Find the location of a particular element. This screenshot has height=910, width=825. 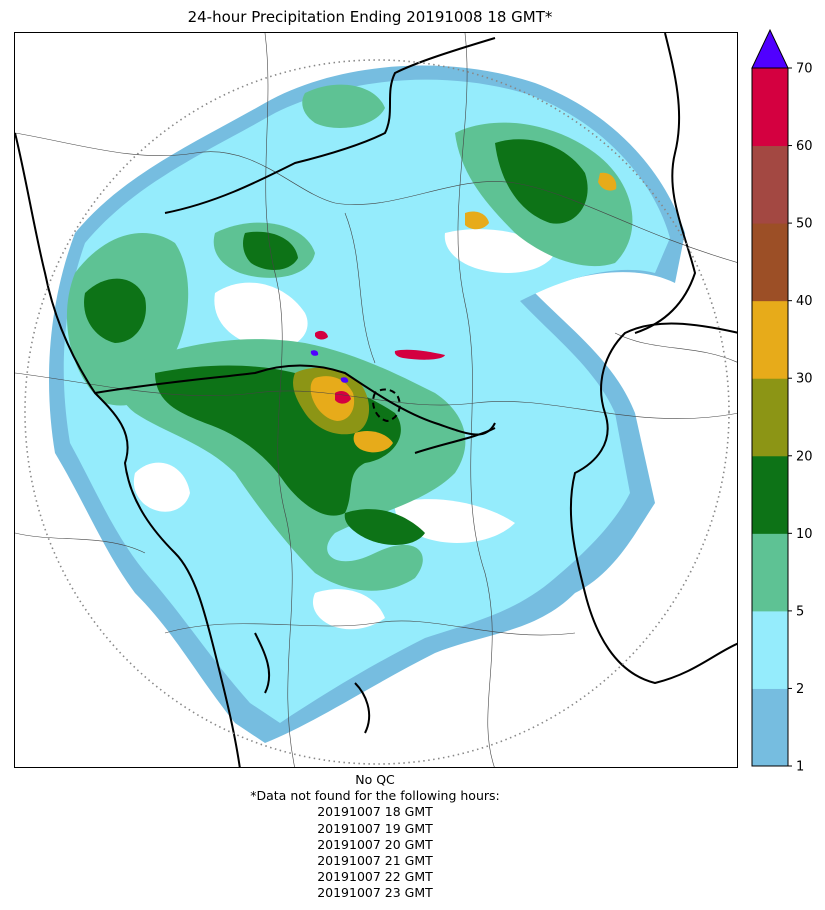

colorbar-frame is located at coordinates (770, 417).